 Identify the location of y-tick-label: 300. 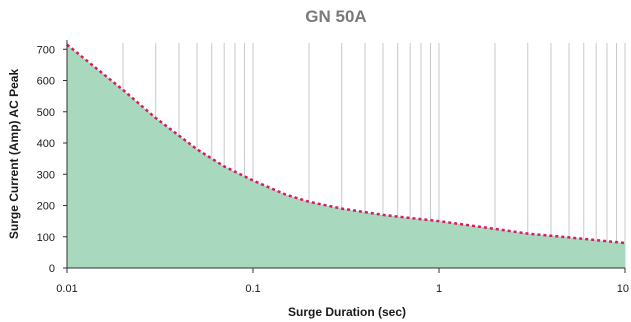
(46, 175).